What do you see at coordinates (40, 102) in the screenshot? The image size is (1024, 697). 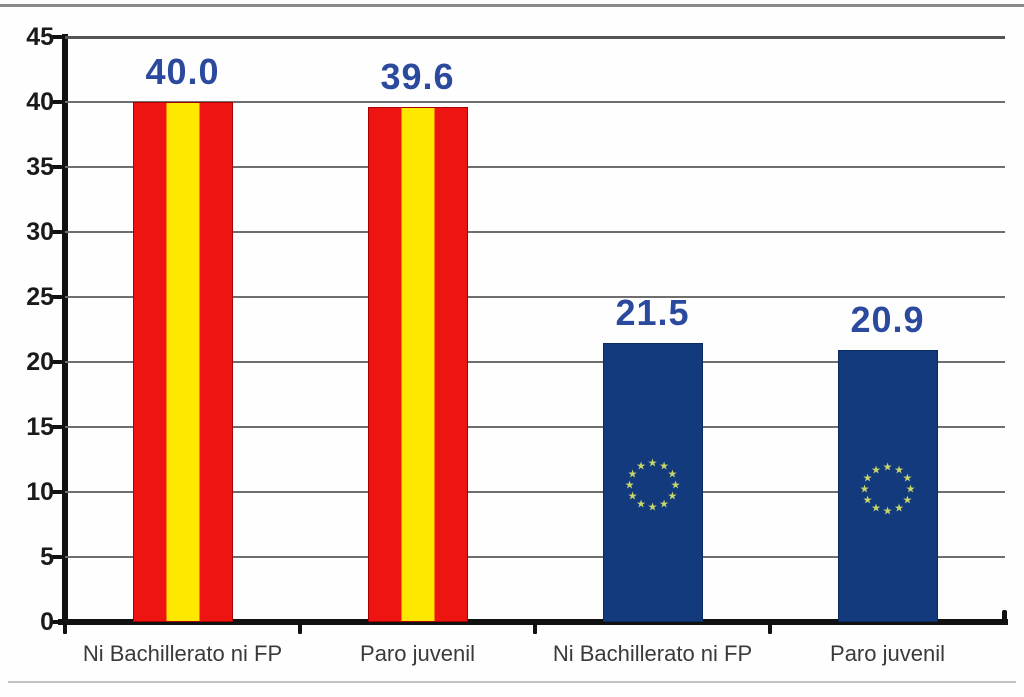 I see `y-axis-tick-label: 40` at bounding box center [40, 102].